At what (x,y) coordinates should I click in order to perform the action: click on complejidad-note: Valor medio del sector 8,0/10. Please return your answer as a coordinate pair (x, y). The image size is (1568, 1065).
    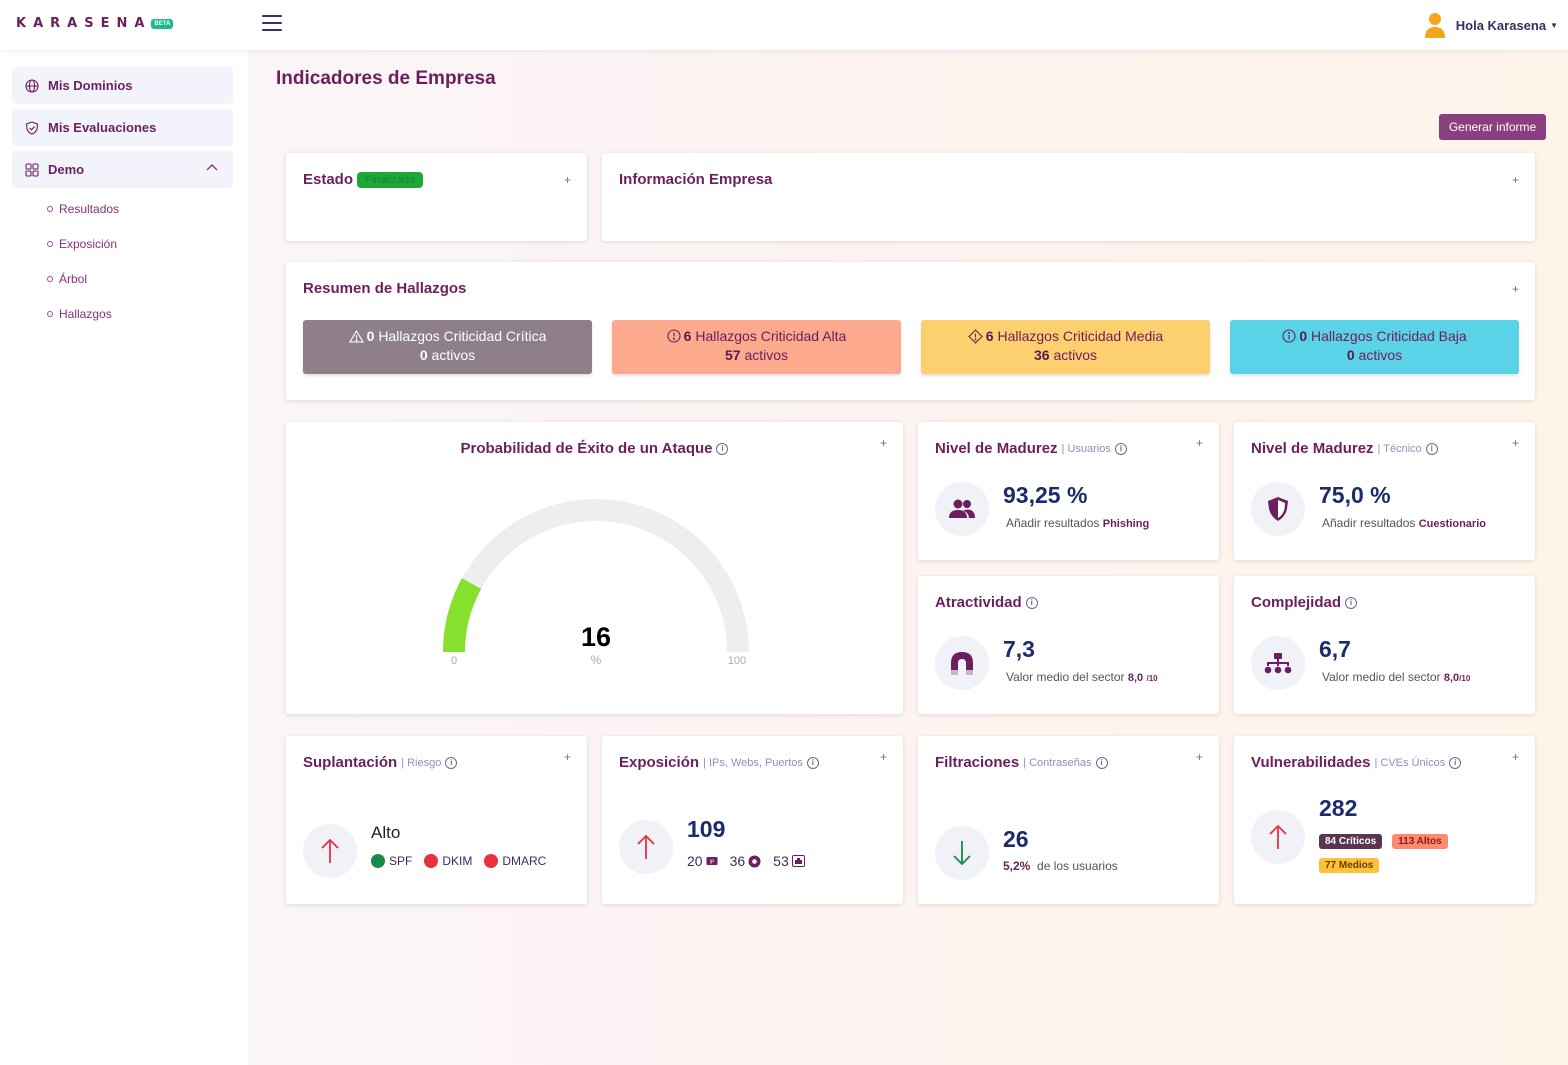
    Looking at the image, I should click on (1396, 677).